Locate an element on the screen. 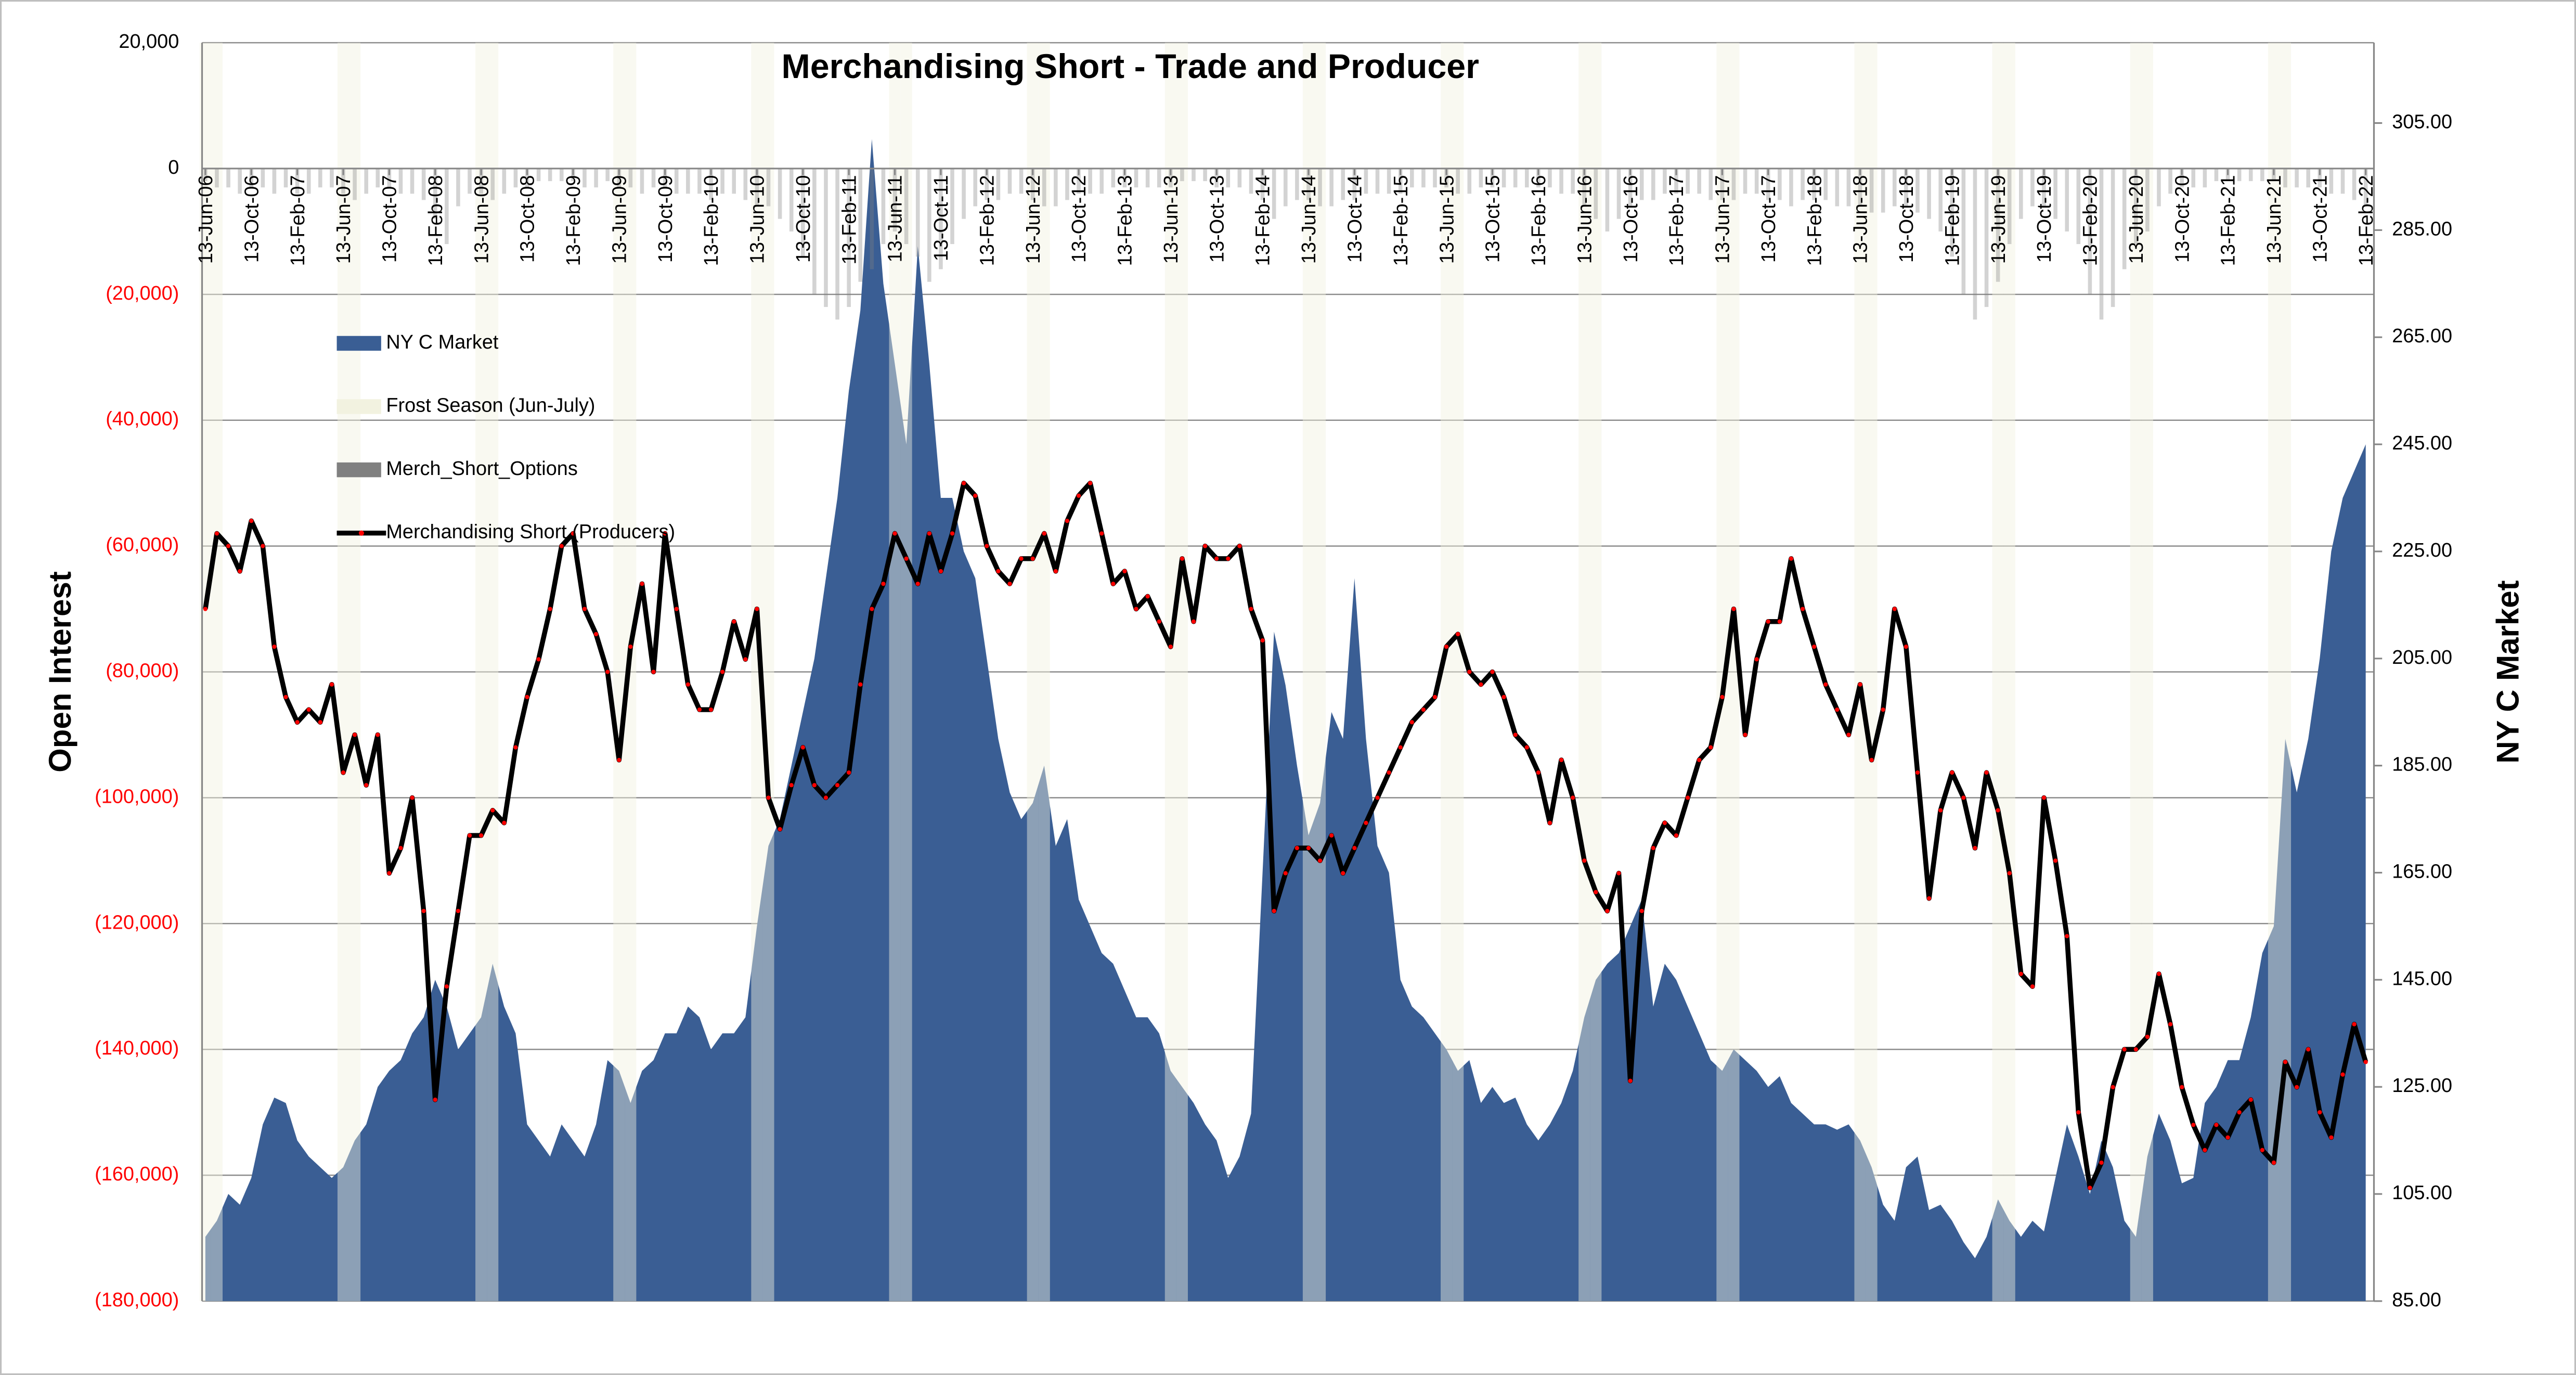 Image resolution: width=2576 pixels, height=1375 pixels. x-tick-label: 13-Jun-07 is located at coordinates (344, 220).